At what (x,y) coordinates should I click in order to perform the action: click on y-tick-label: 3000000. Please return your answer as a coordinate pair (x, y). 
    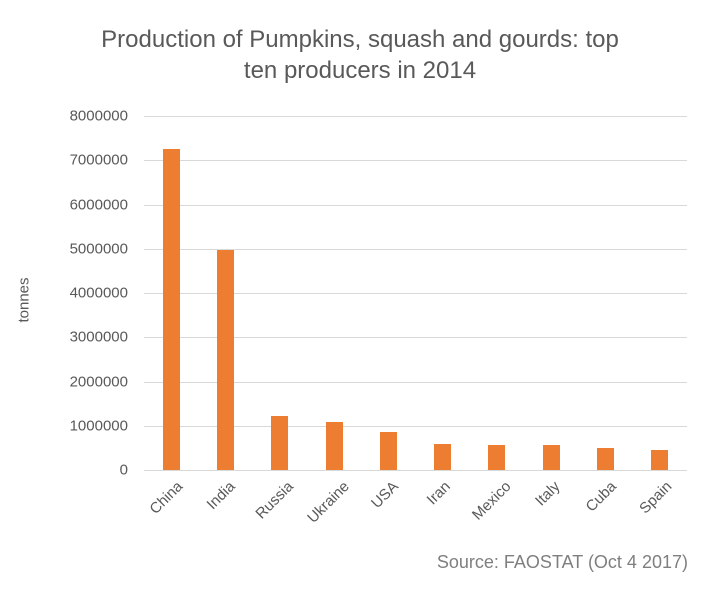
    Looking at the image, I should click on (98, 337).